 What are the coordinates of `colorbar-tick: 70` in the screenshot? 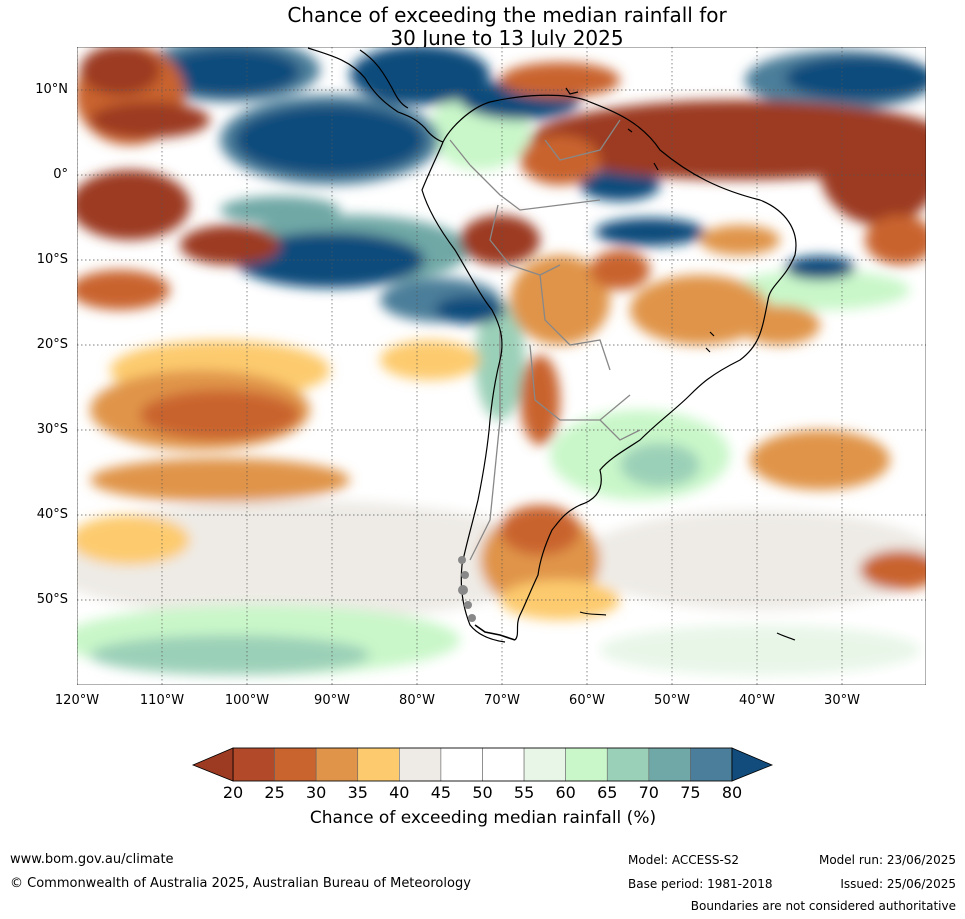 It's located at (648, 792).